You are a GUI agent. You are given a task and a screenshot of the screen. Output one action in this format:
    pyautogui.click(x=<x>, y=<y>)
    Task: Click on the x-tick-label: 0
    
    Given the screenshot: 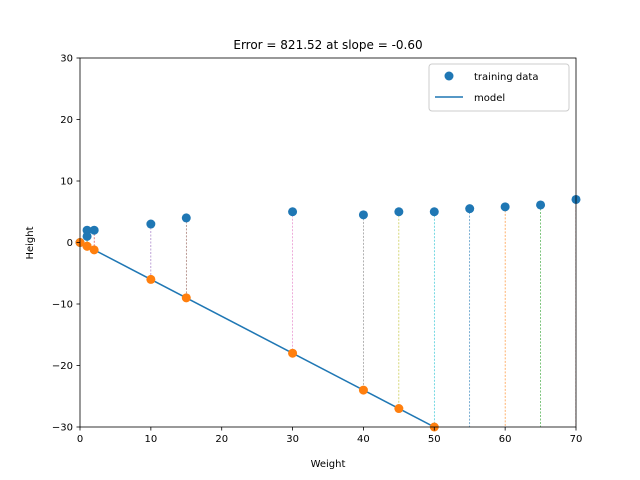 What is the action you would take?
    pyautogui.click(x=80, y=439)
    